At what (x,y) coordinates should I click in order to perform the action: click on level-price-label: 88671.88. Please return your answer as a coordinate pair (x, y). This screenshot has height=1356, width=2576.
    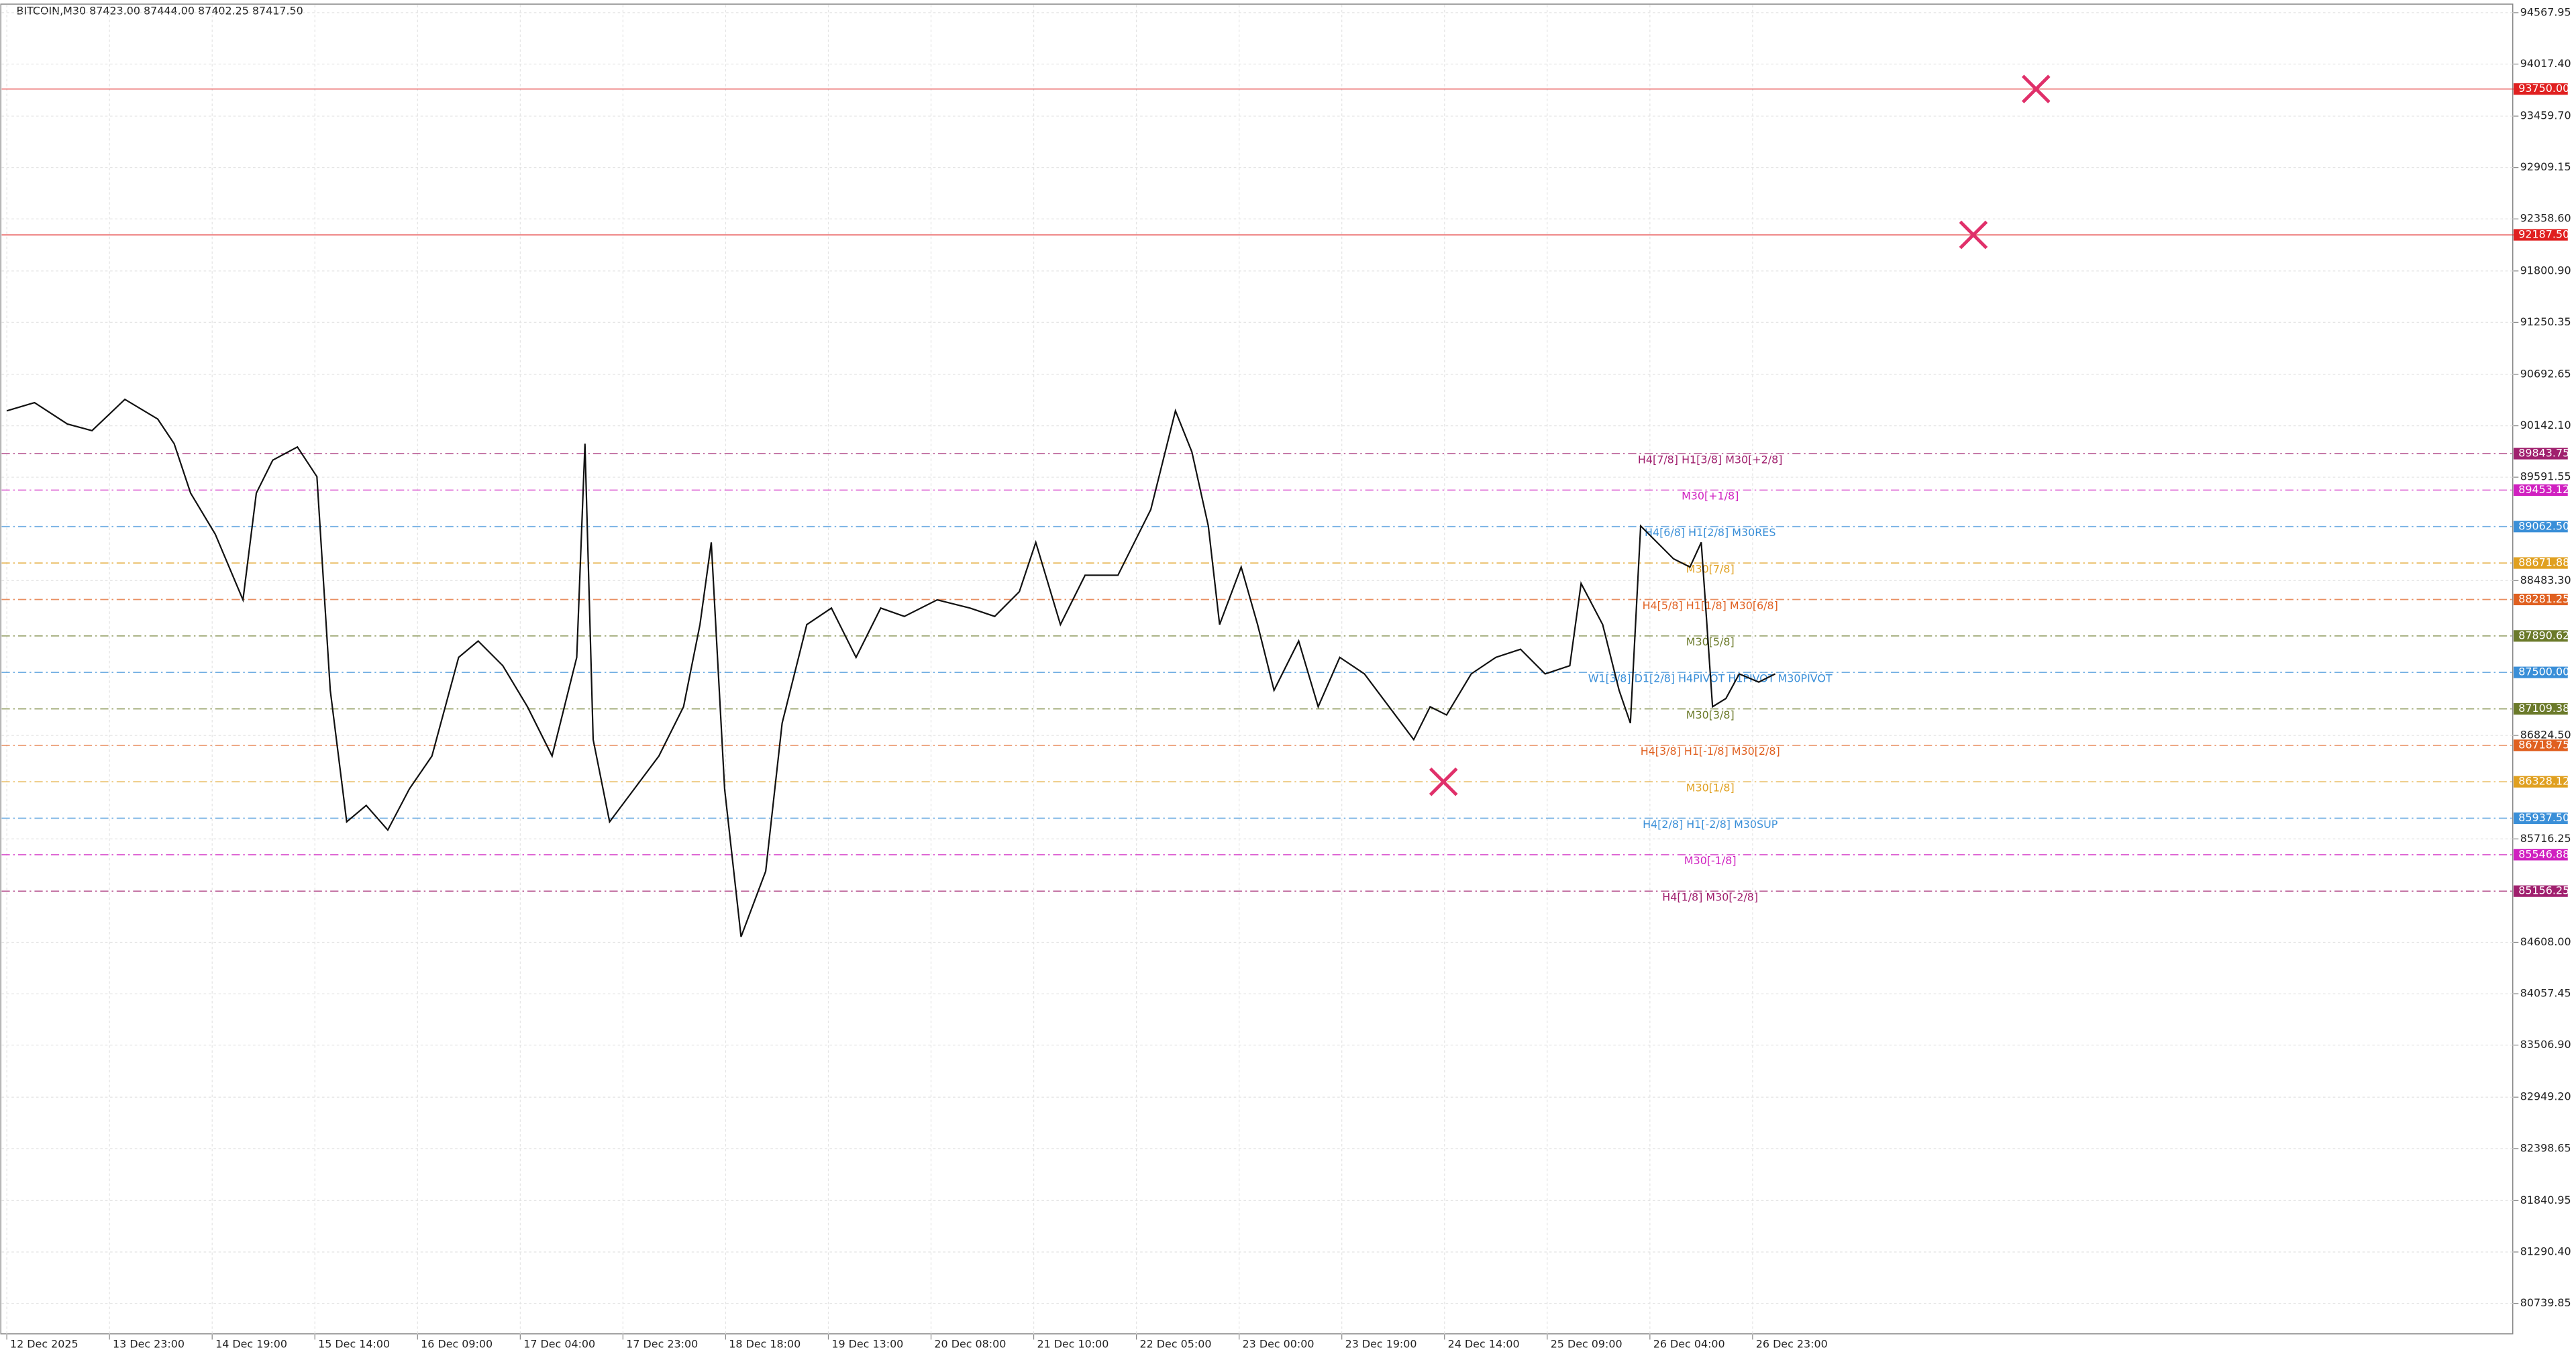
    Looking at the image, I should click on (2543, 562).